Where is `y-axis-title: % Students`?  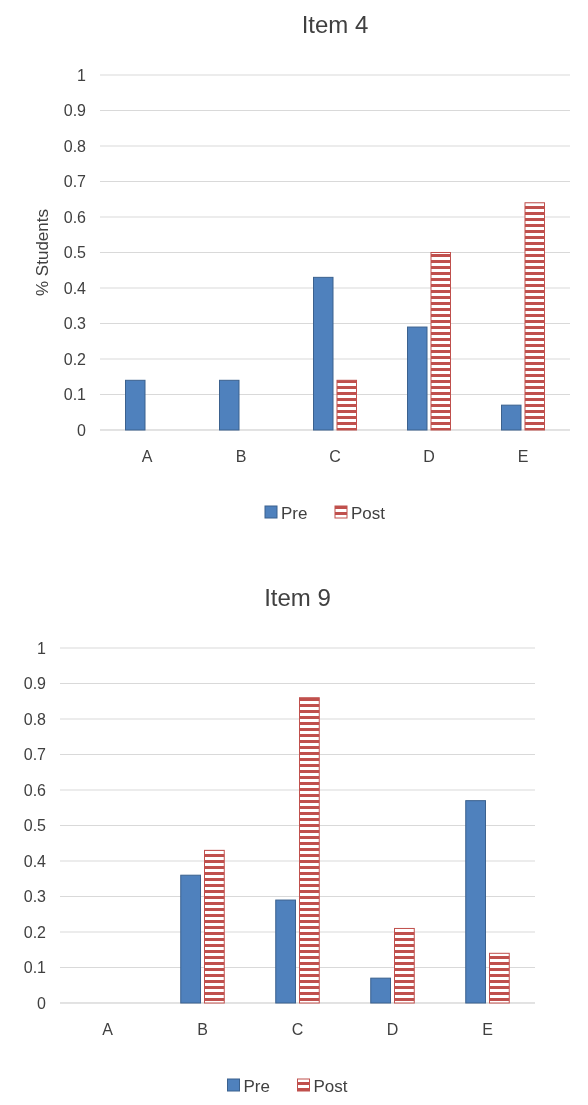 y-axis-title: % Students is located at coordinates (42, 252).